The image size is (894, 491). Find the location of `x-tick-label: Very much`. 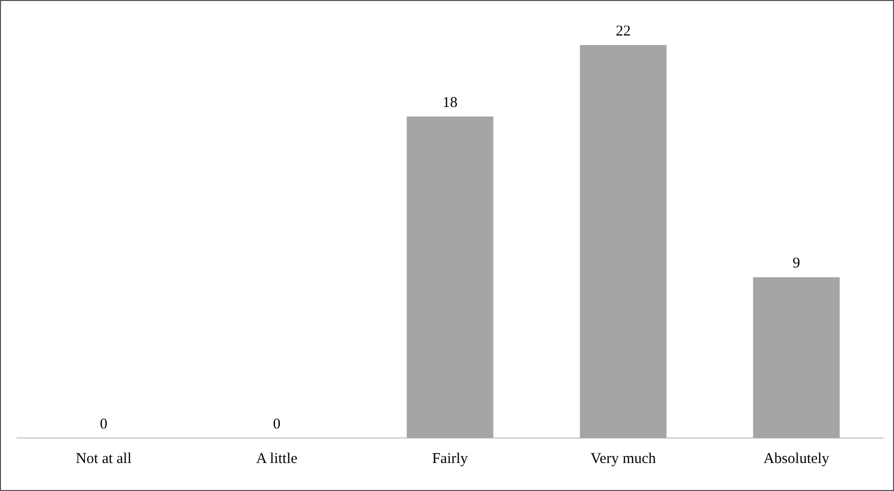

x-tick-label: Very much is located at coordinates (623, 458).